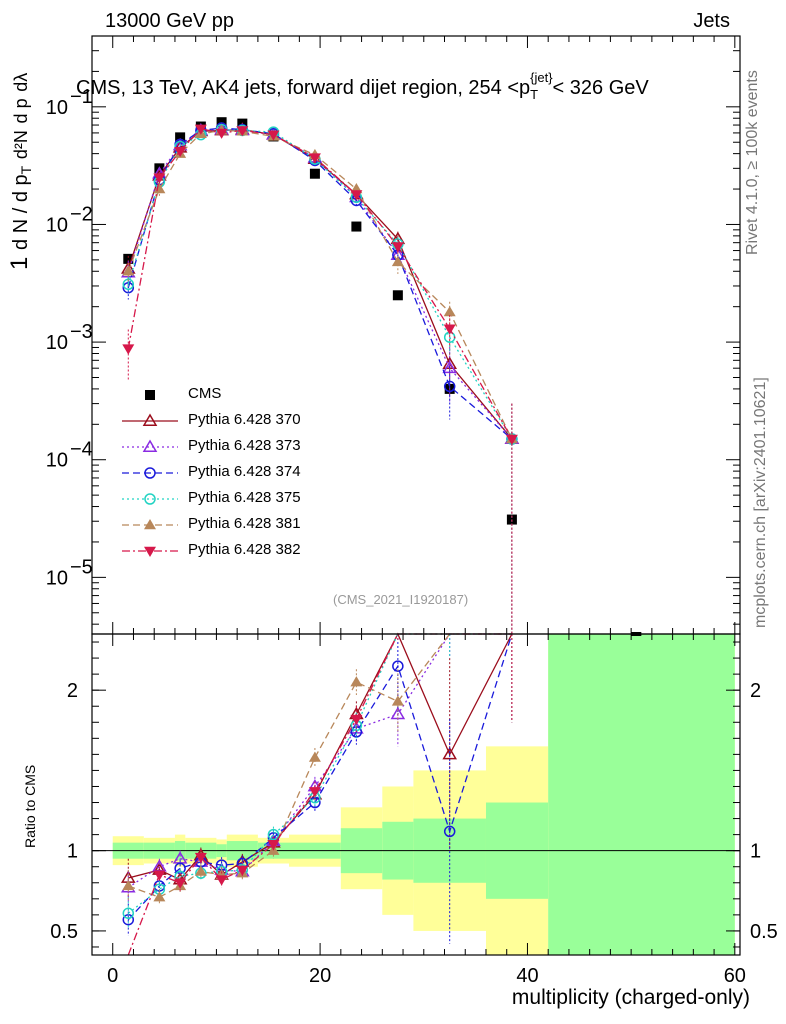 The height and width of the screenshot is (1024, 786). I want to click on ratio-tick-label-right: 2, so click(755, 691).